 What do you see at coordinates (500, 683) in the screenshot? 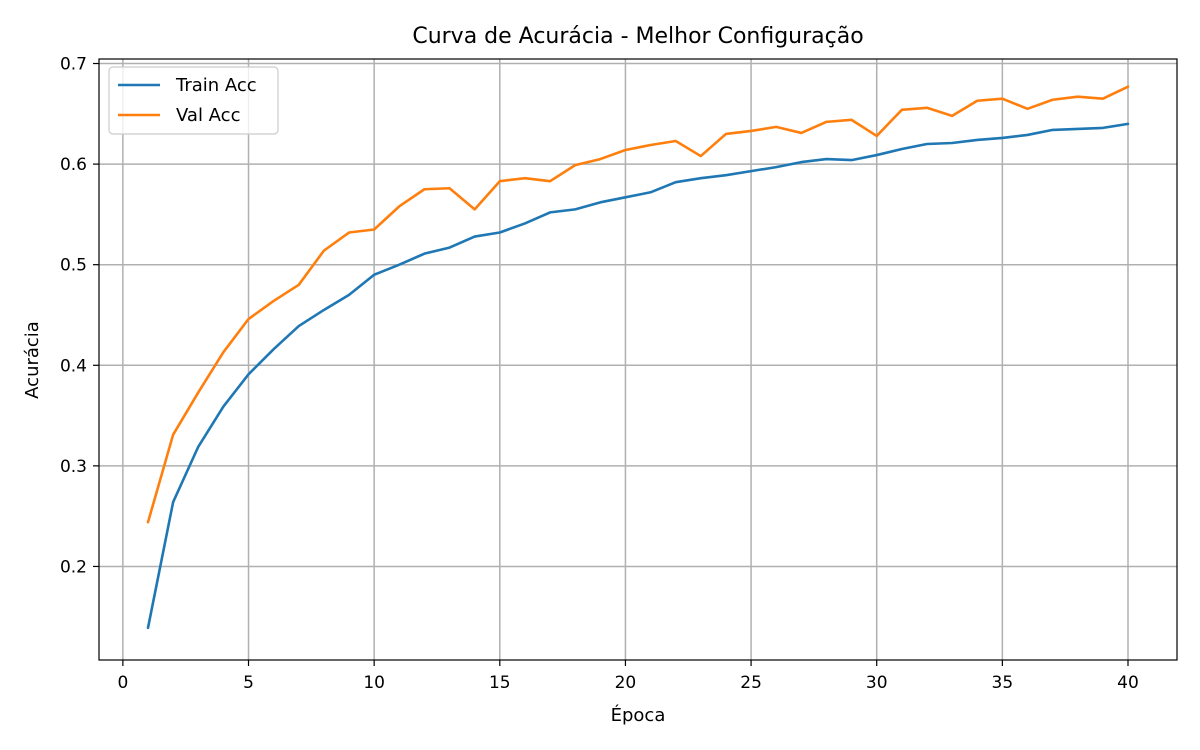
I see `x-tick-label: 15` at bounding box center [500, 683].